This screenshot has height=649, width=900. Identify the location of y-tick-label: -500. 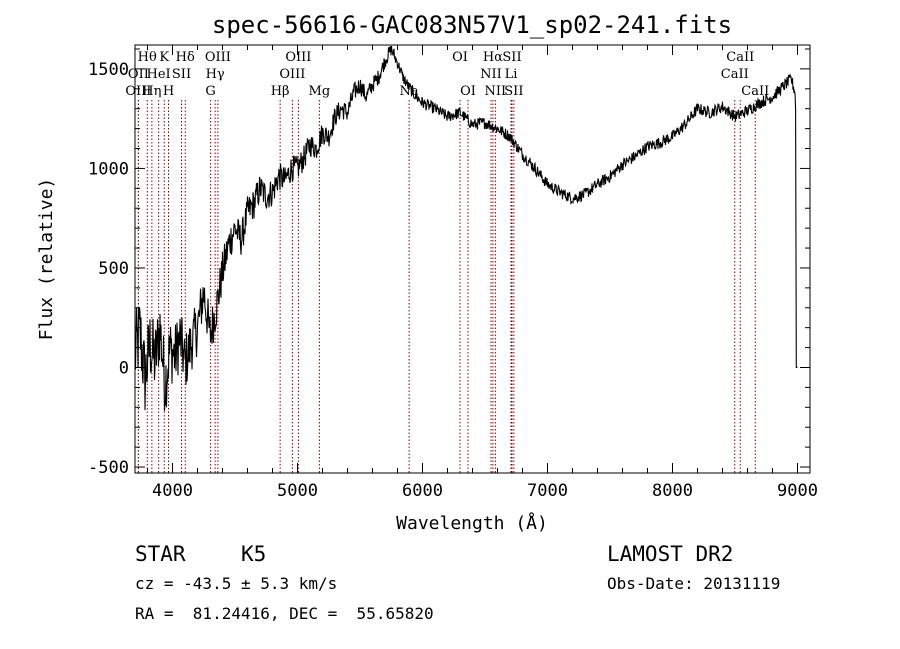
(108, 468).